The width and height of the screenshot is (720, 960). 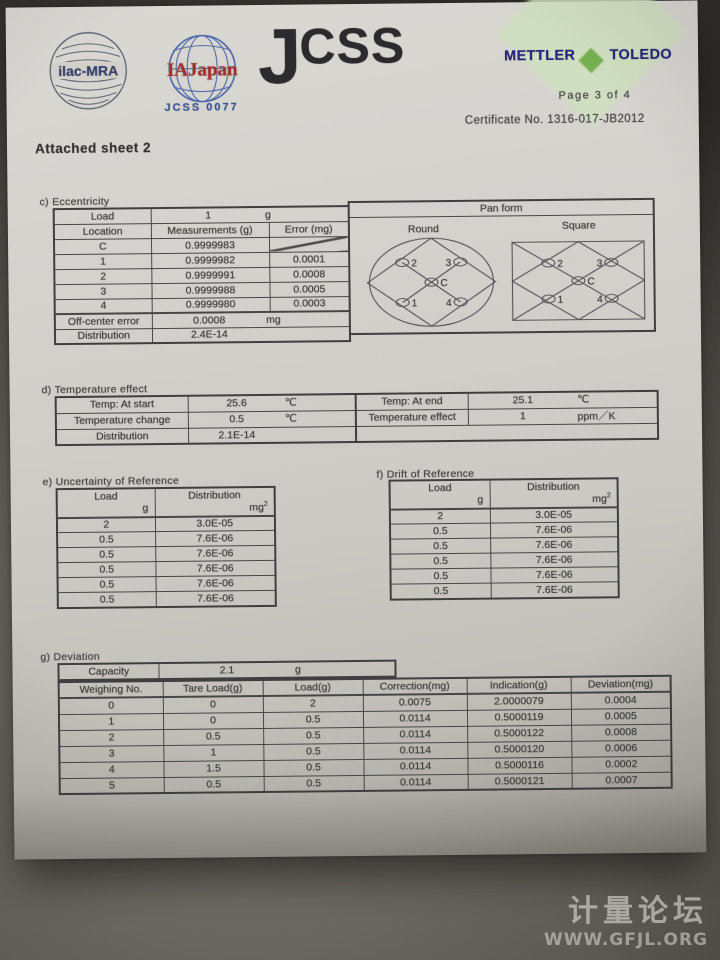 What do you see at coordinates (210, 275) in the screenshot?
I see `measurement-cell: 0.9999991` at bounding box center [210, 275].